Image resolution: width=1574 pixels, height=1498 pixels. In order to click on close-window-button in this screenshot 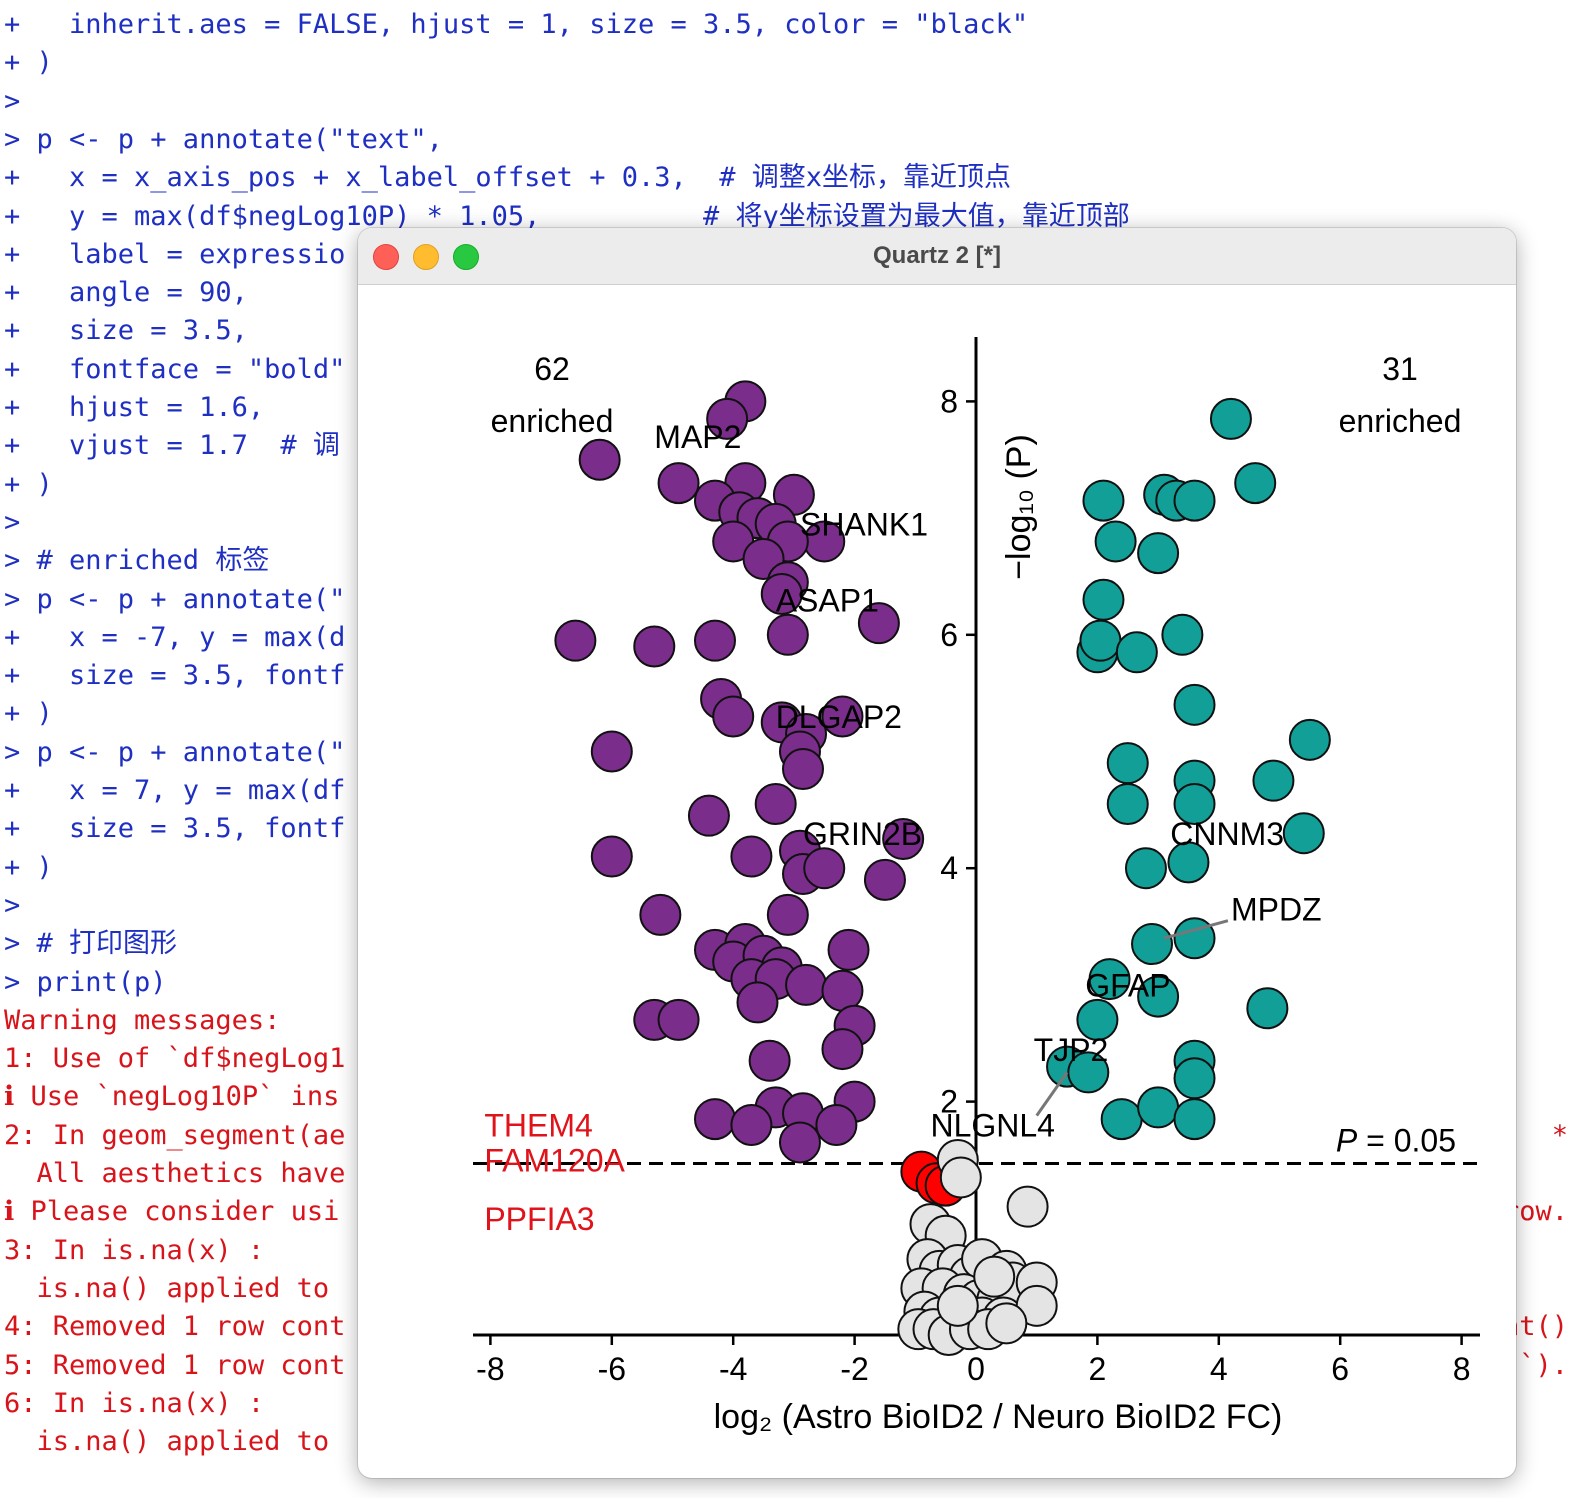, I will do `click(386, 257)`.